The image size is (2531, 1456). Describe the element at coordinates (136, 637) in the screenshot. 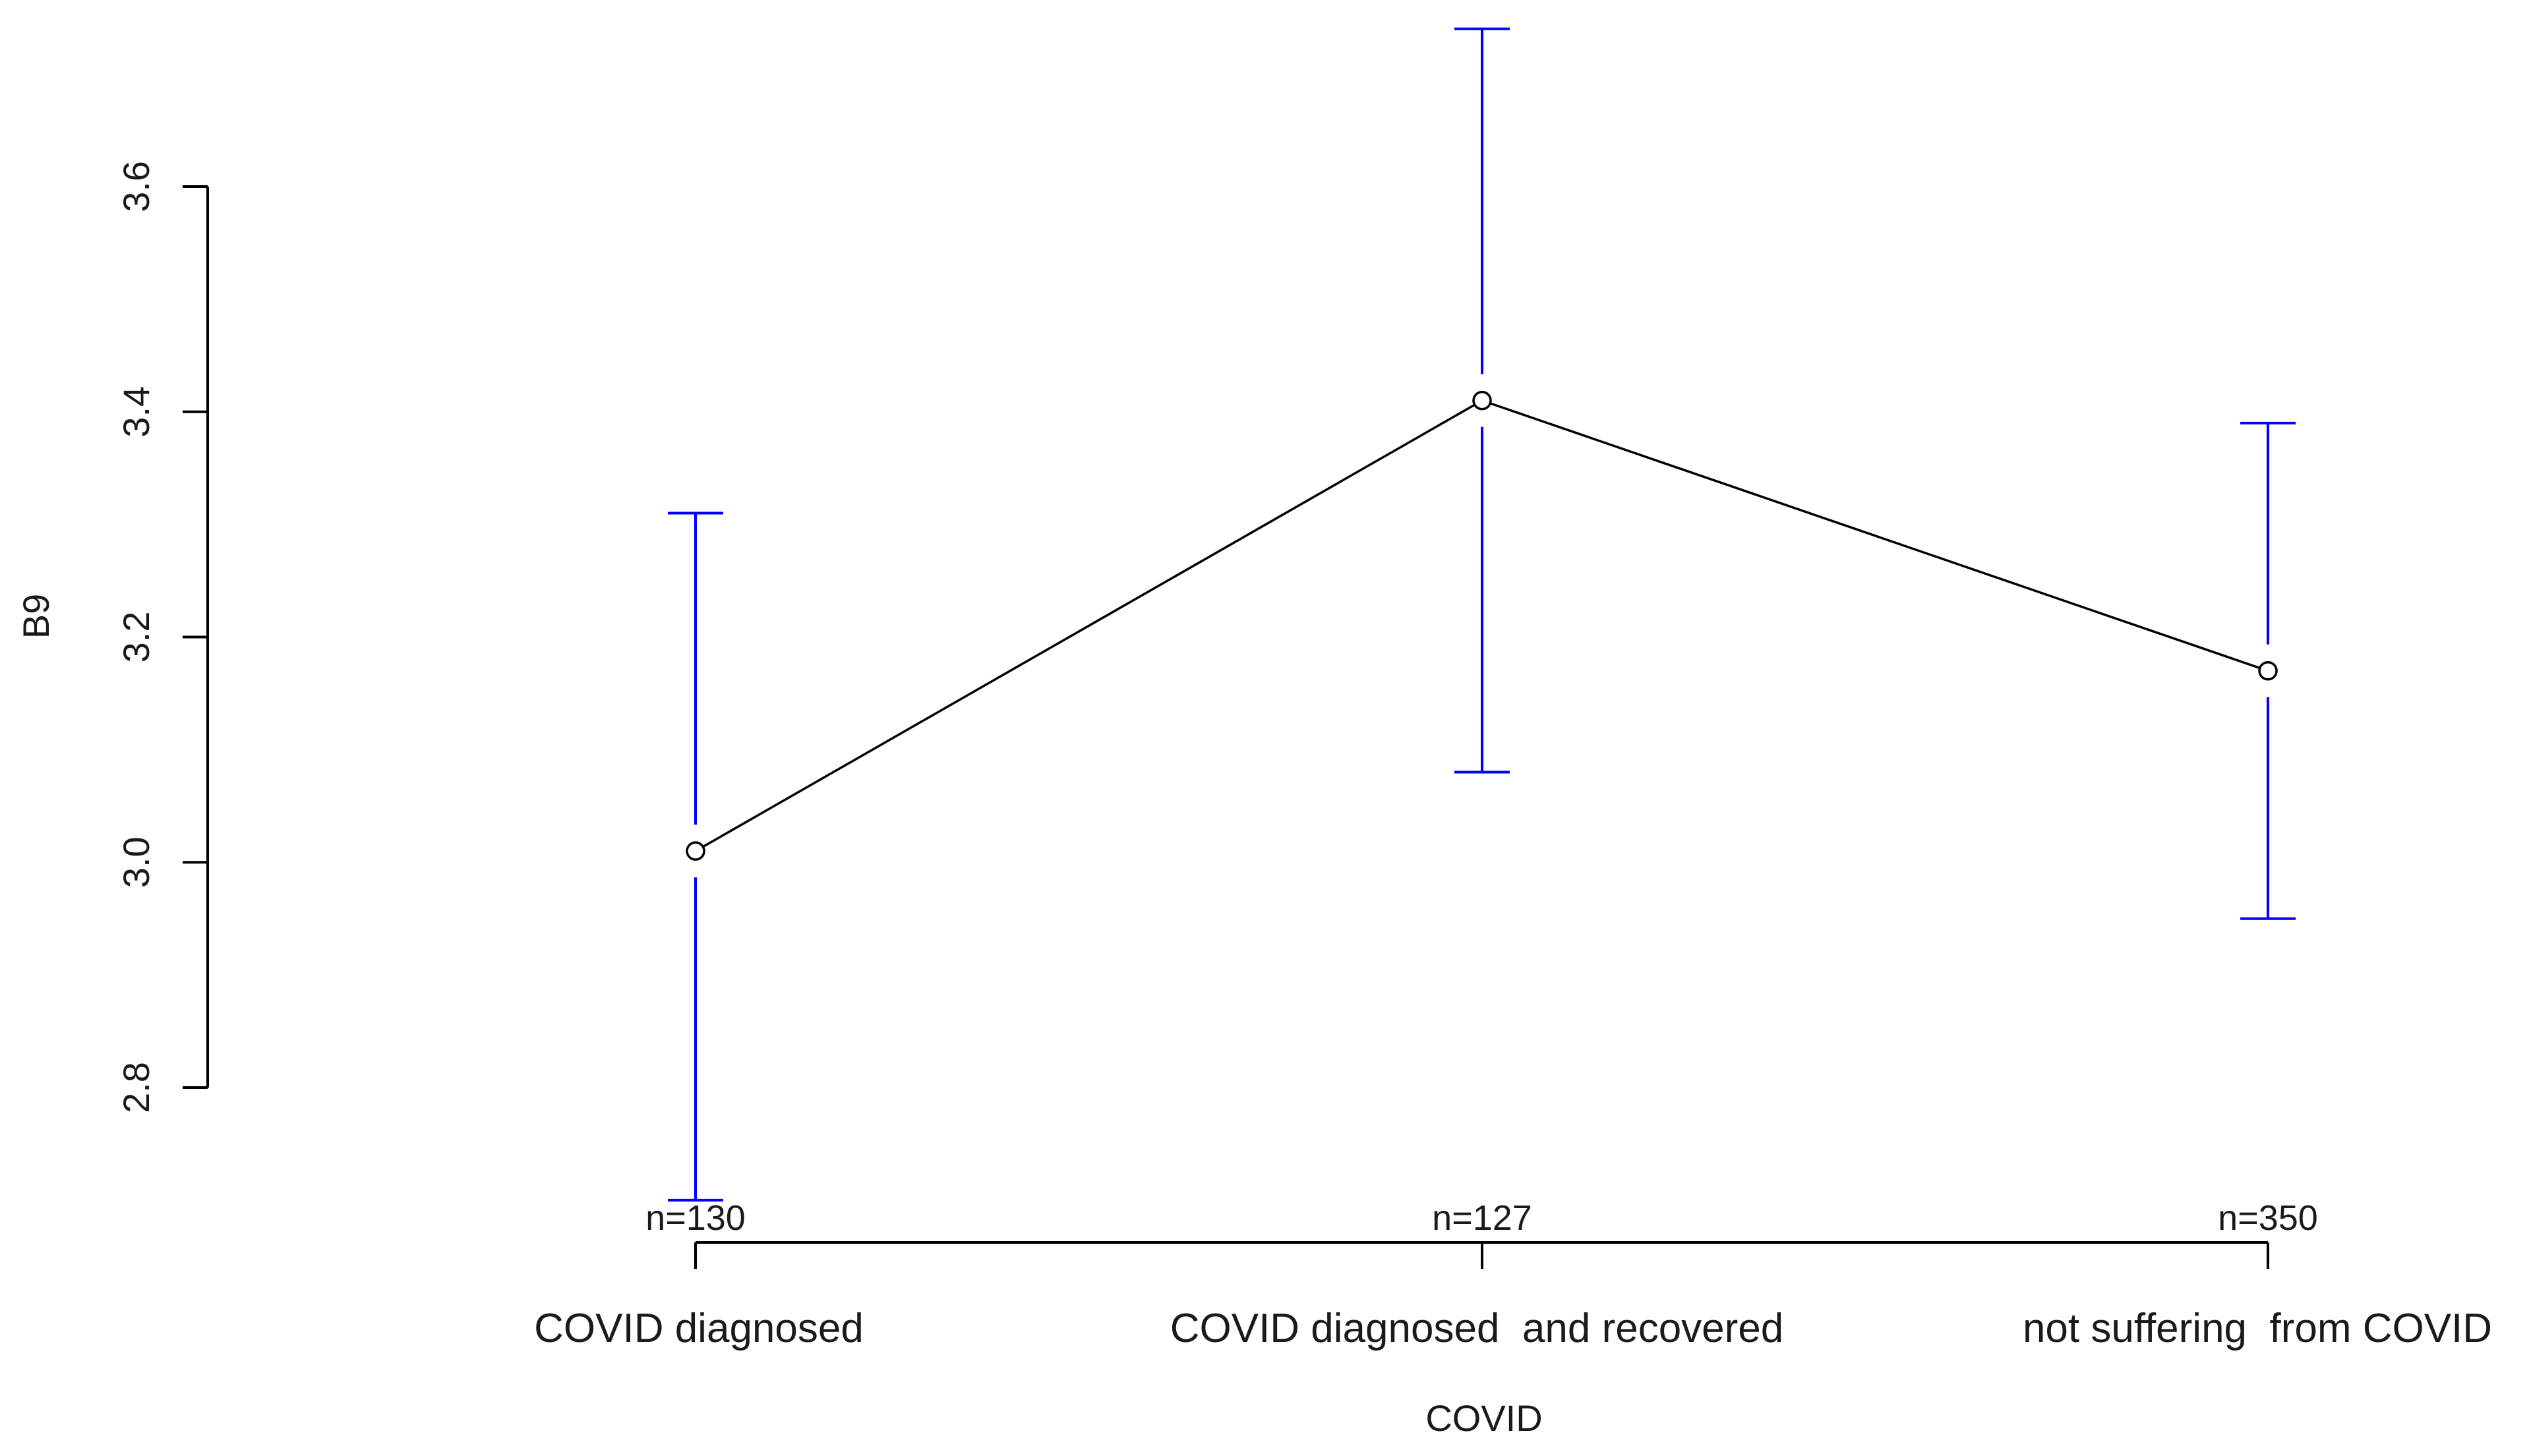

I see `y-tick-label: 3.2` at that location.